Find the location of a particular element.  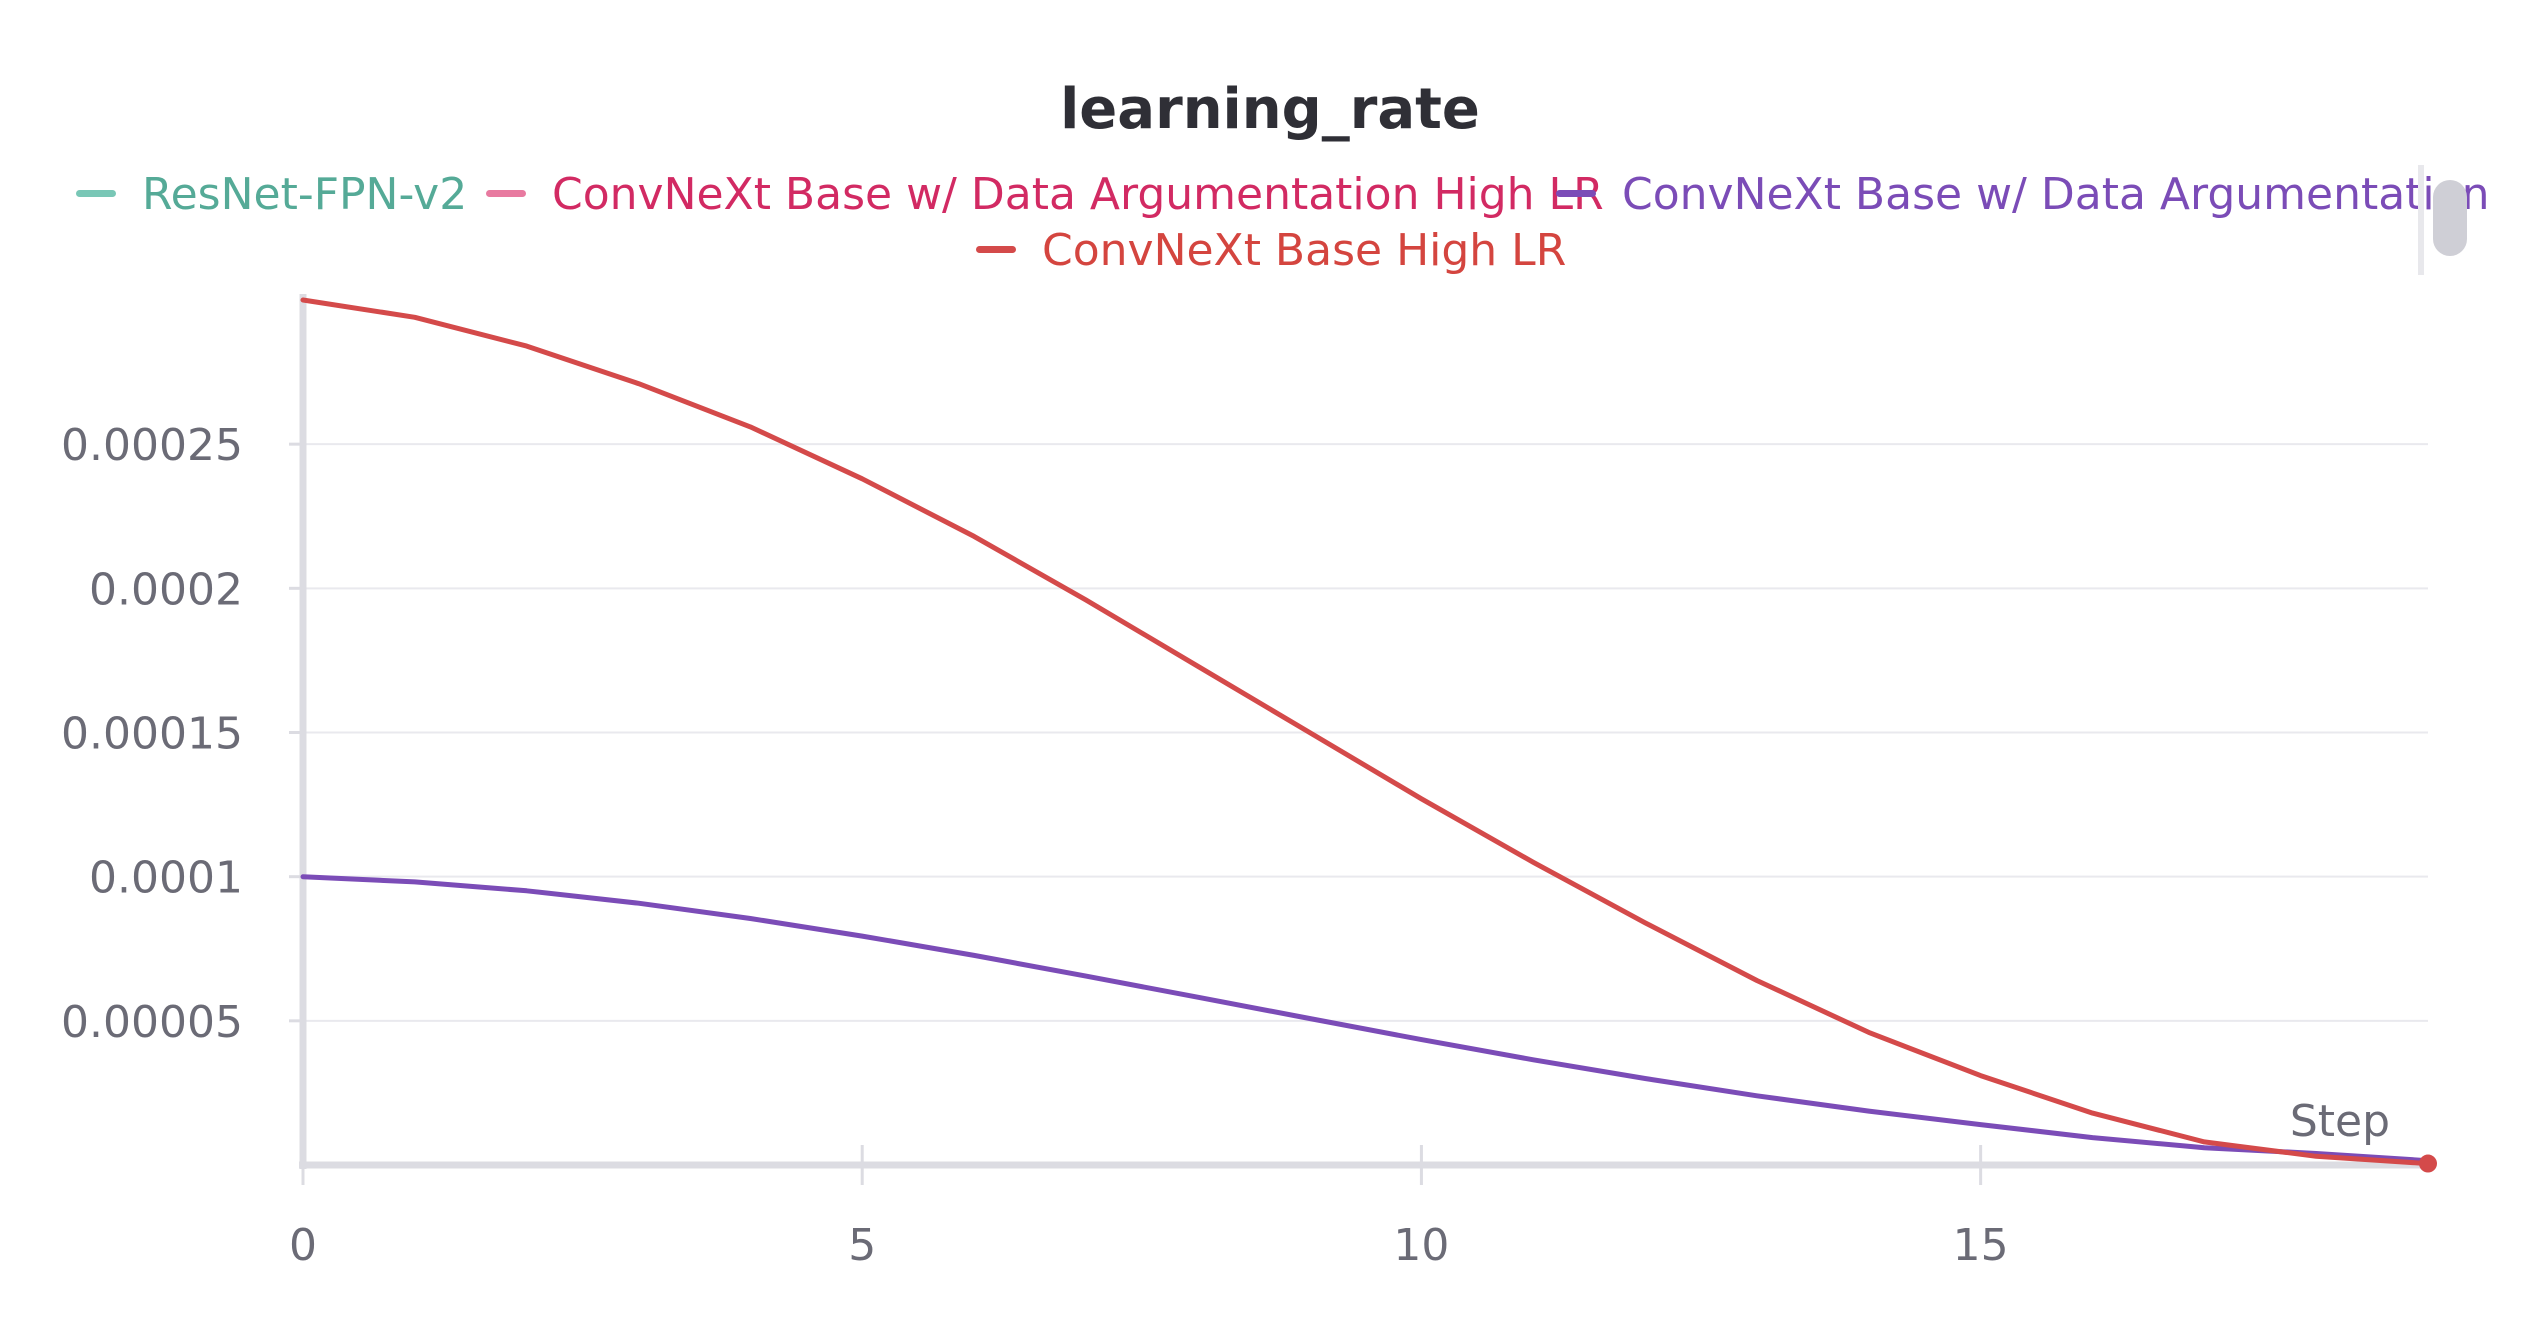

legend-item-resnet-fpn-v2: ResNet-FPN-v2 is located at coordinates (271, 194).